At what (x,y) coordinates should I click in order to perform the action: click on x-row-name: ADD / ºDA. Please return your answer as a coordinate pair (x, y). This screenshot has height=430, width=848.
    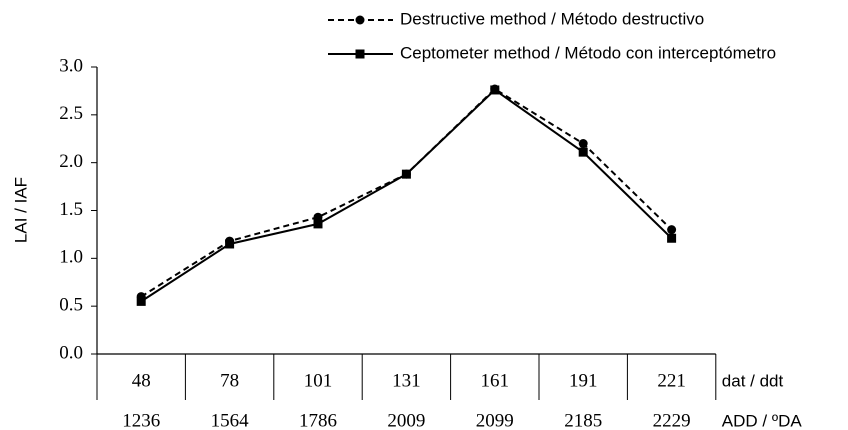
    Looking at the image, I should click on (762, 420).